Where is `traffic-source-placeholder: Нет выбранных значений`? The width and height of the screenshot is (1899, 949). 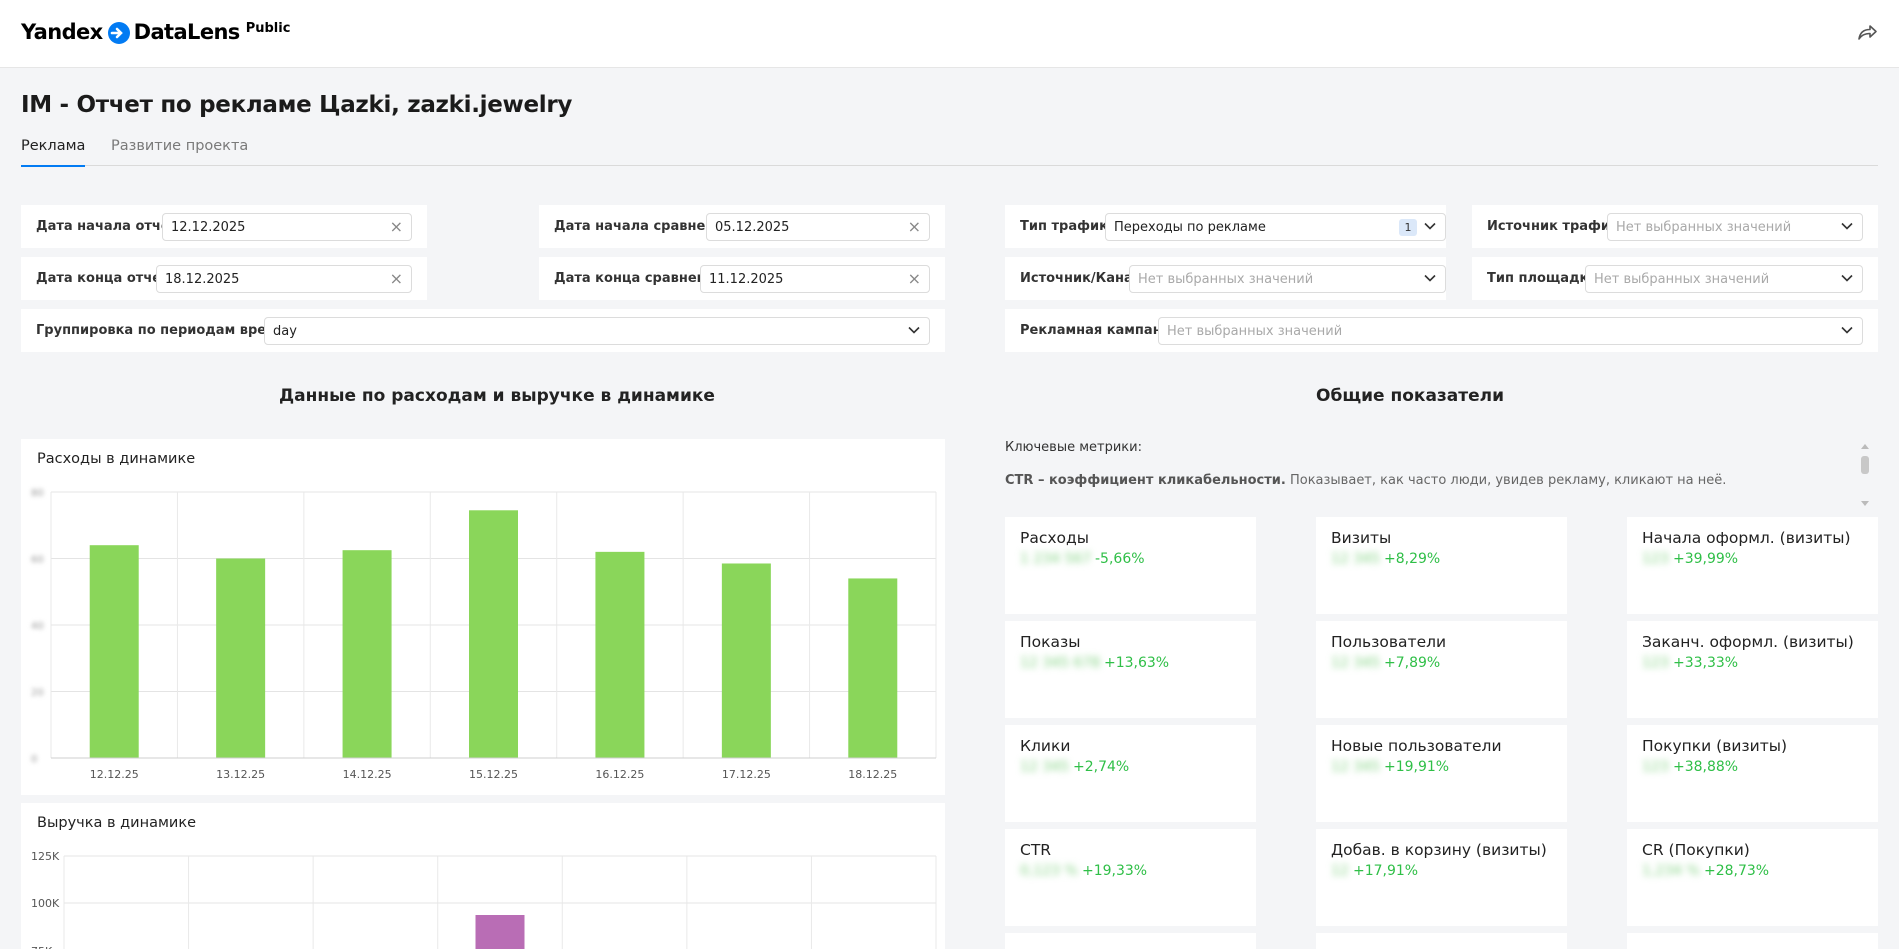
traffic-source-placeholder: Нет выбранных значений is located at coordinates (1704, 227).